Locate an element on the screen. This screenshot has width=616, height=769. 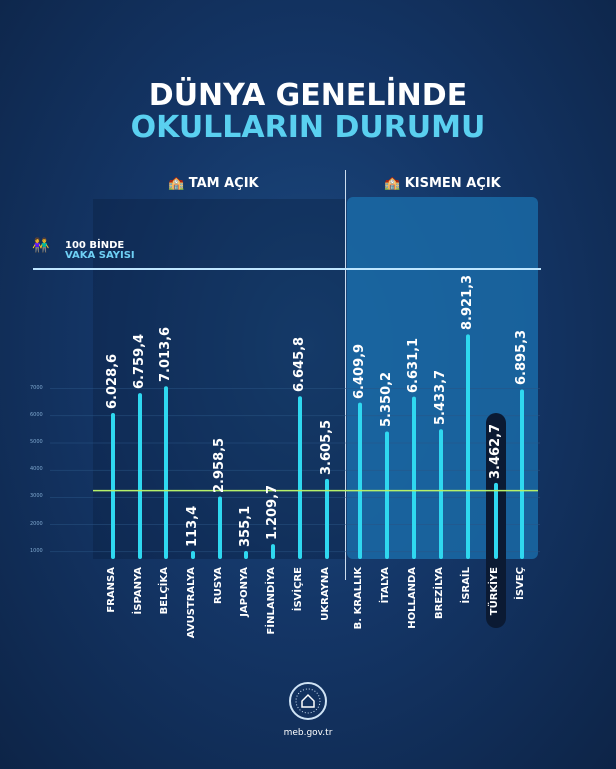
section-open: 🏫 TAM AÇIK is located at coordinates (213, 183).